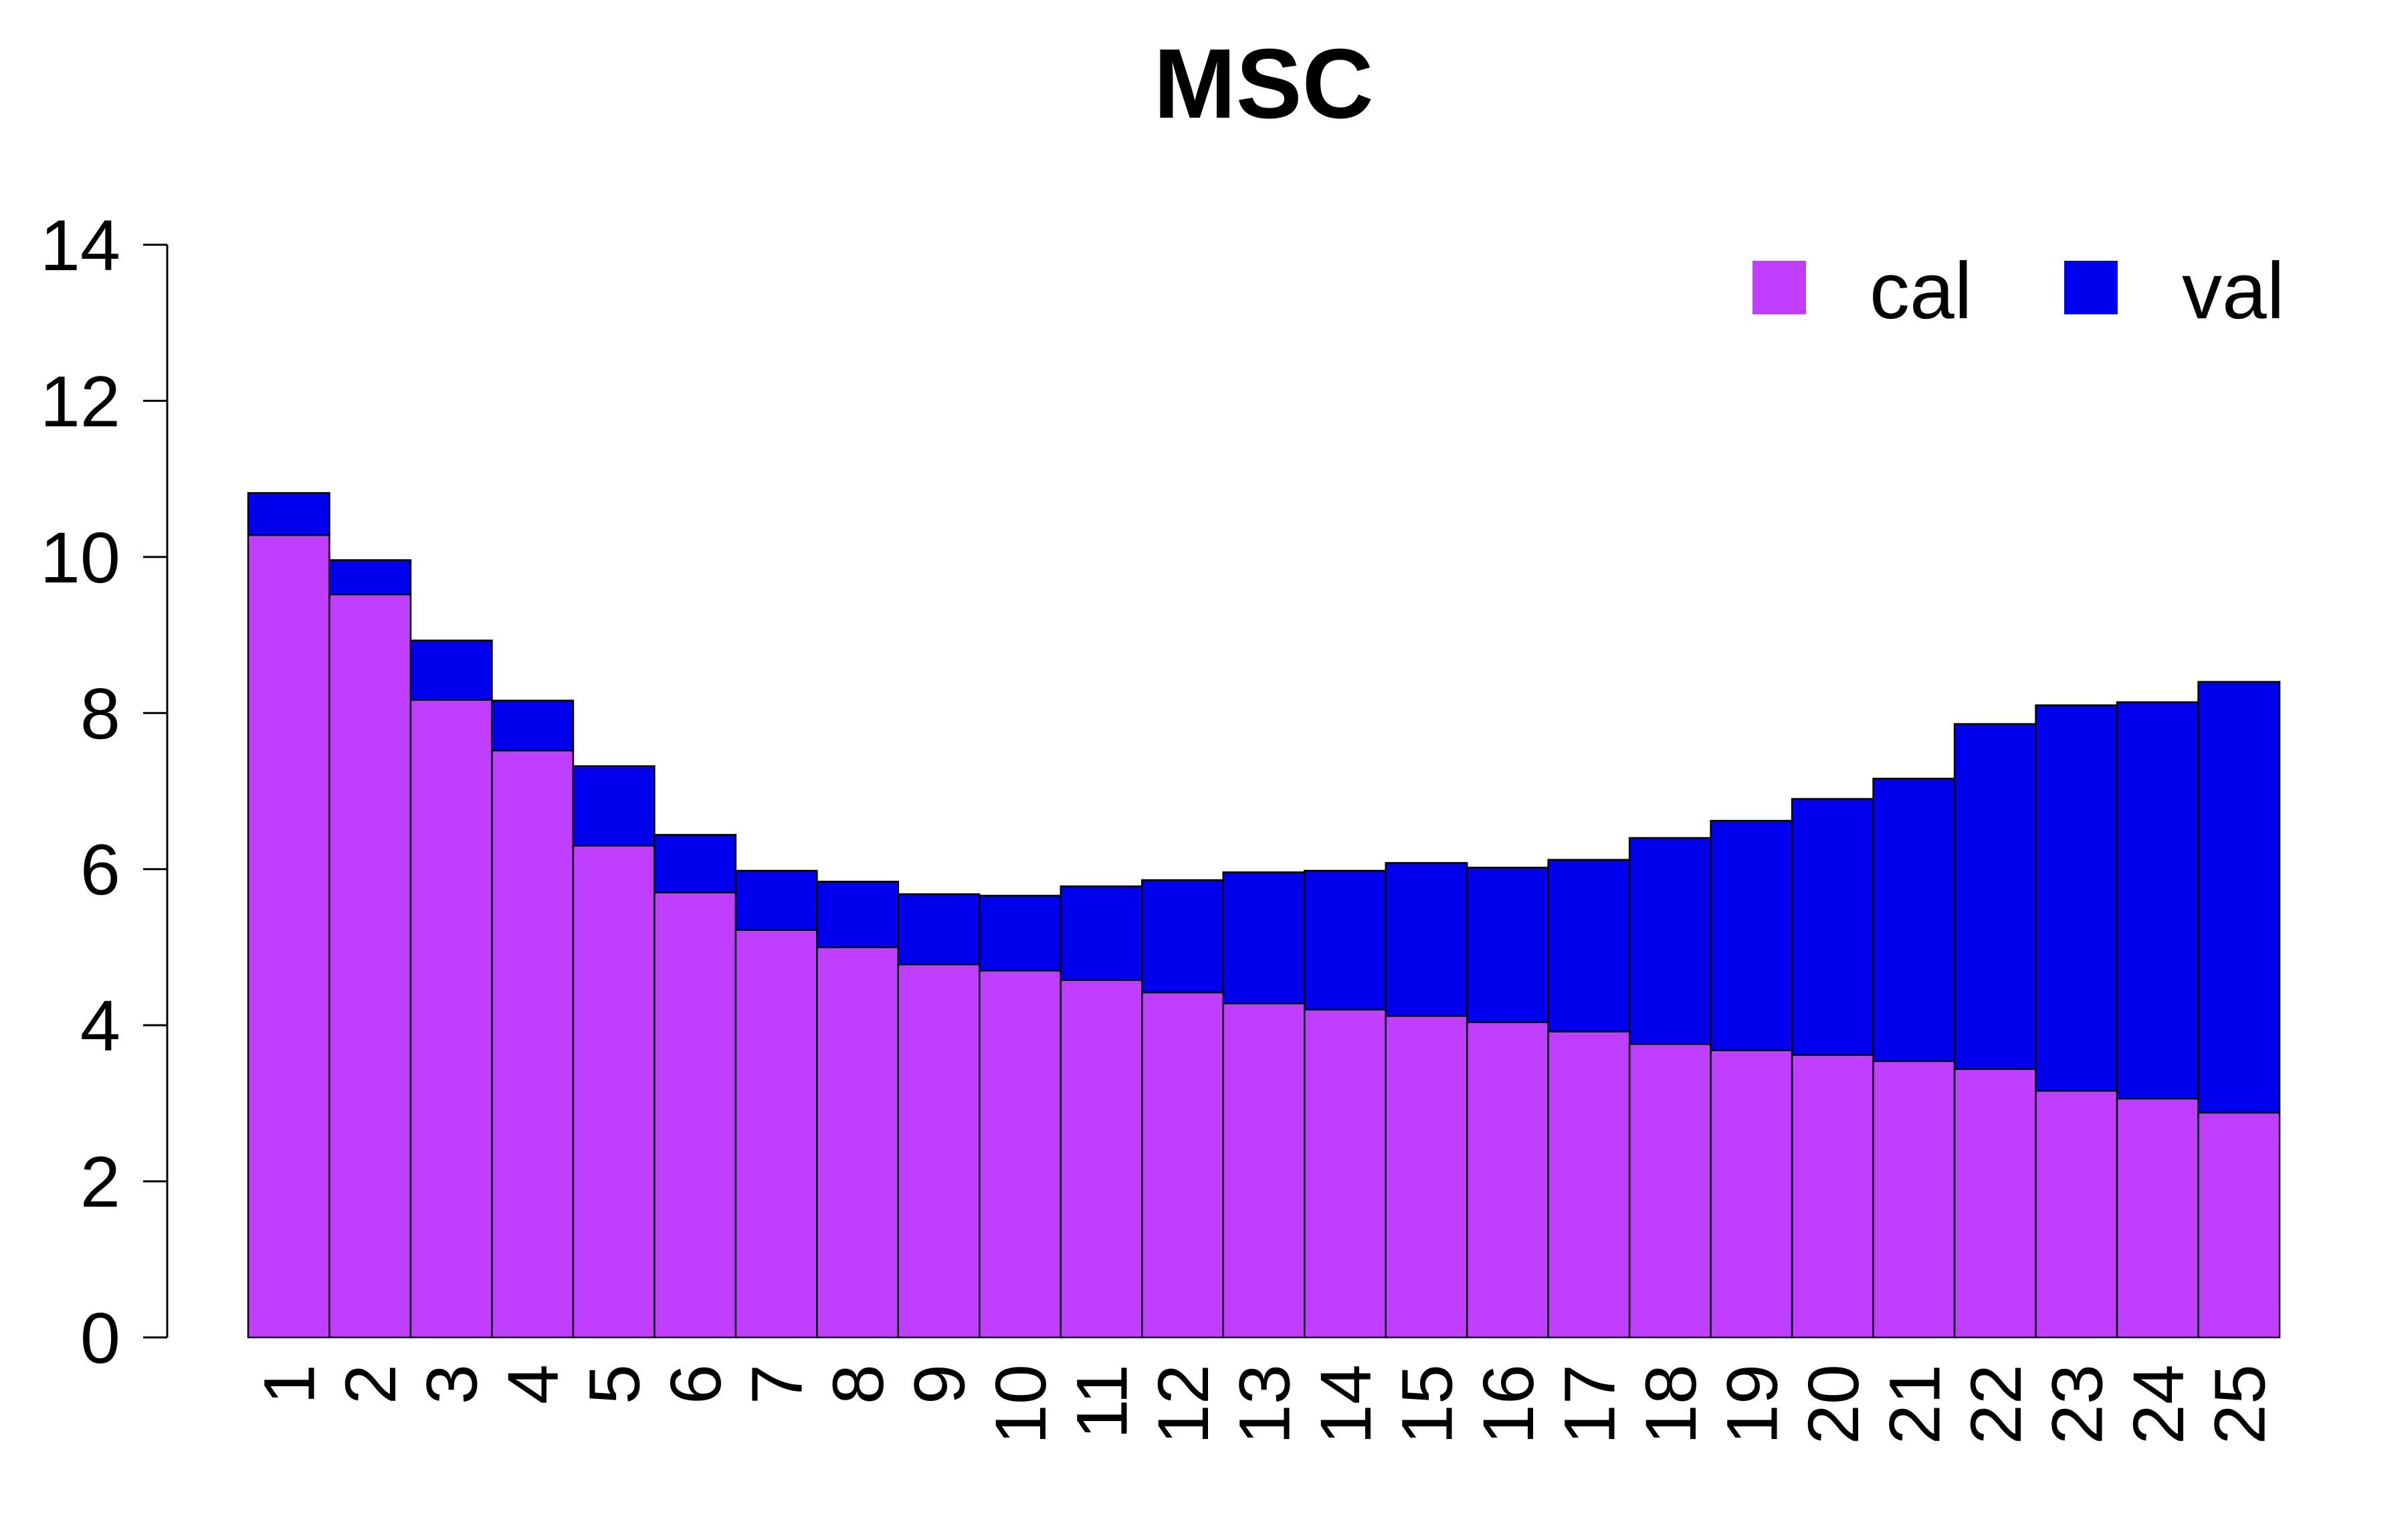 The image size is (2408, 1522). I want to click on y-tick-label: 10, so click(80, 557).